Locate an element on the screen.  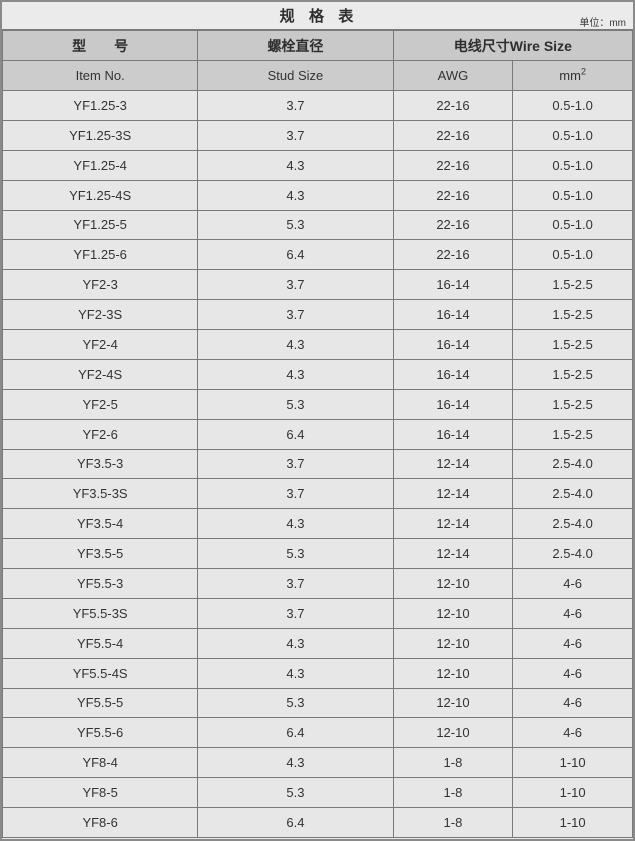
table-row: YF2-3 3.7 16-14 1.5-2.5 is located at coordinates (317, 285).